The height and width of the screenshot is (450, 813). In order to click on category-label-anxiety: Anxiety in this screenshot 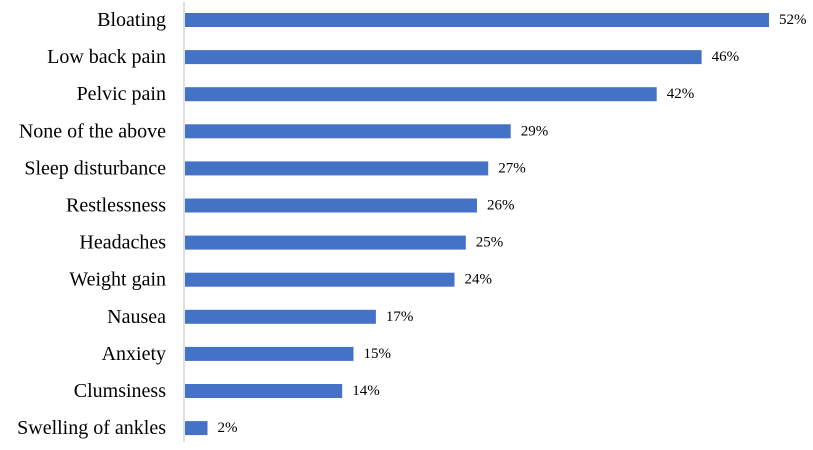, I will do `click(134, 354)`.